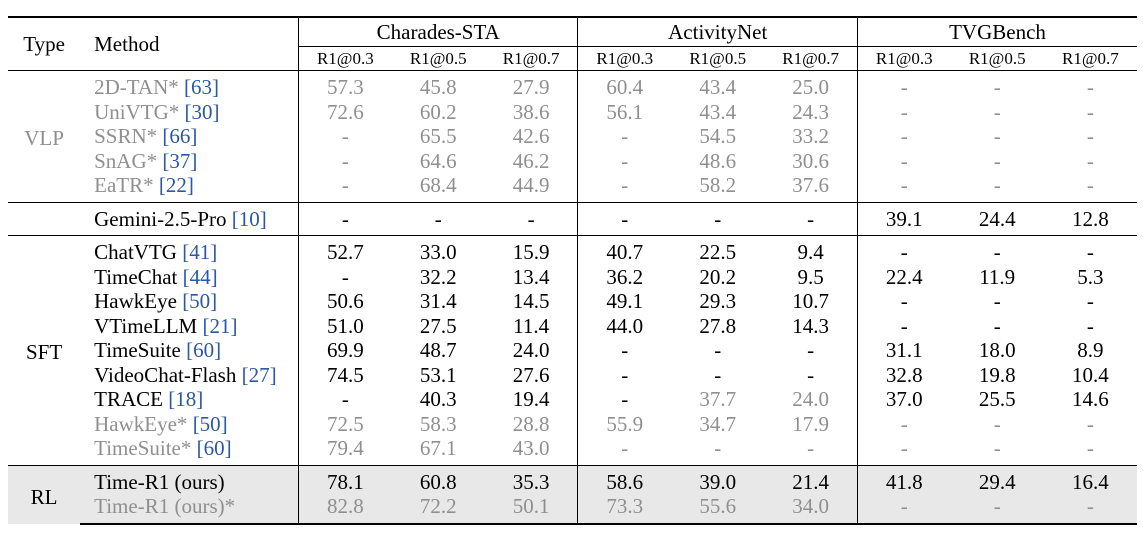  Describe the element at coordinates (160, 218) in the screenshot. I see `method-label: Gemini-2.5-Pro` at that location.